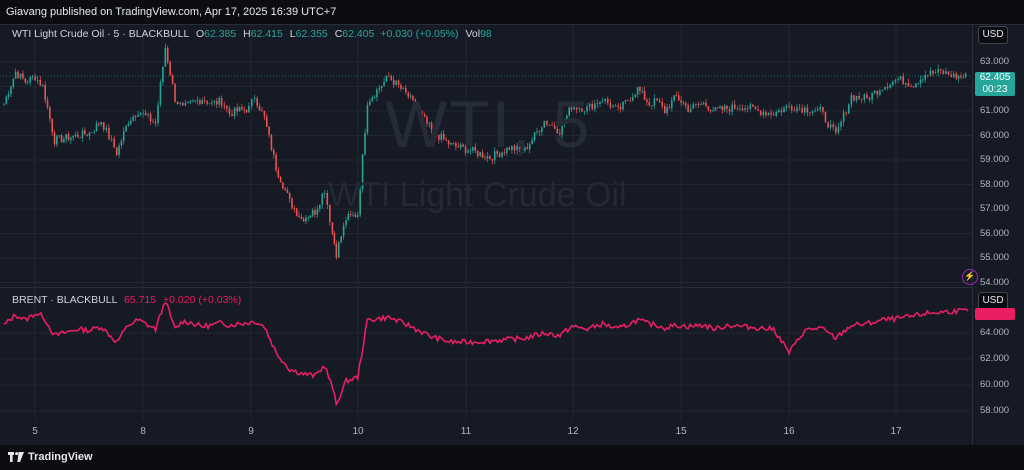 This screenshot has width=1024, height=470. Describe the element at coordinates (993, 35) in the screenshot. I see `wti-currency-button: USD` at that location.